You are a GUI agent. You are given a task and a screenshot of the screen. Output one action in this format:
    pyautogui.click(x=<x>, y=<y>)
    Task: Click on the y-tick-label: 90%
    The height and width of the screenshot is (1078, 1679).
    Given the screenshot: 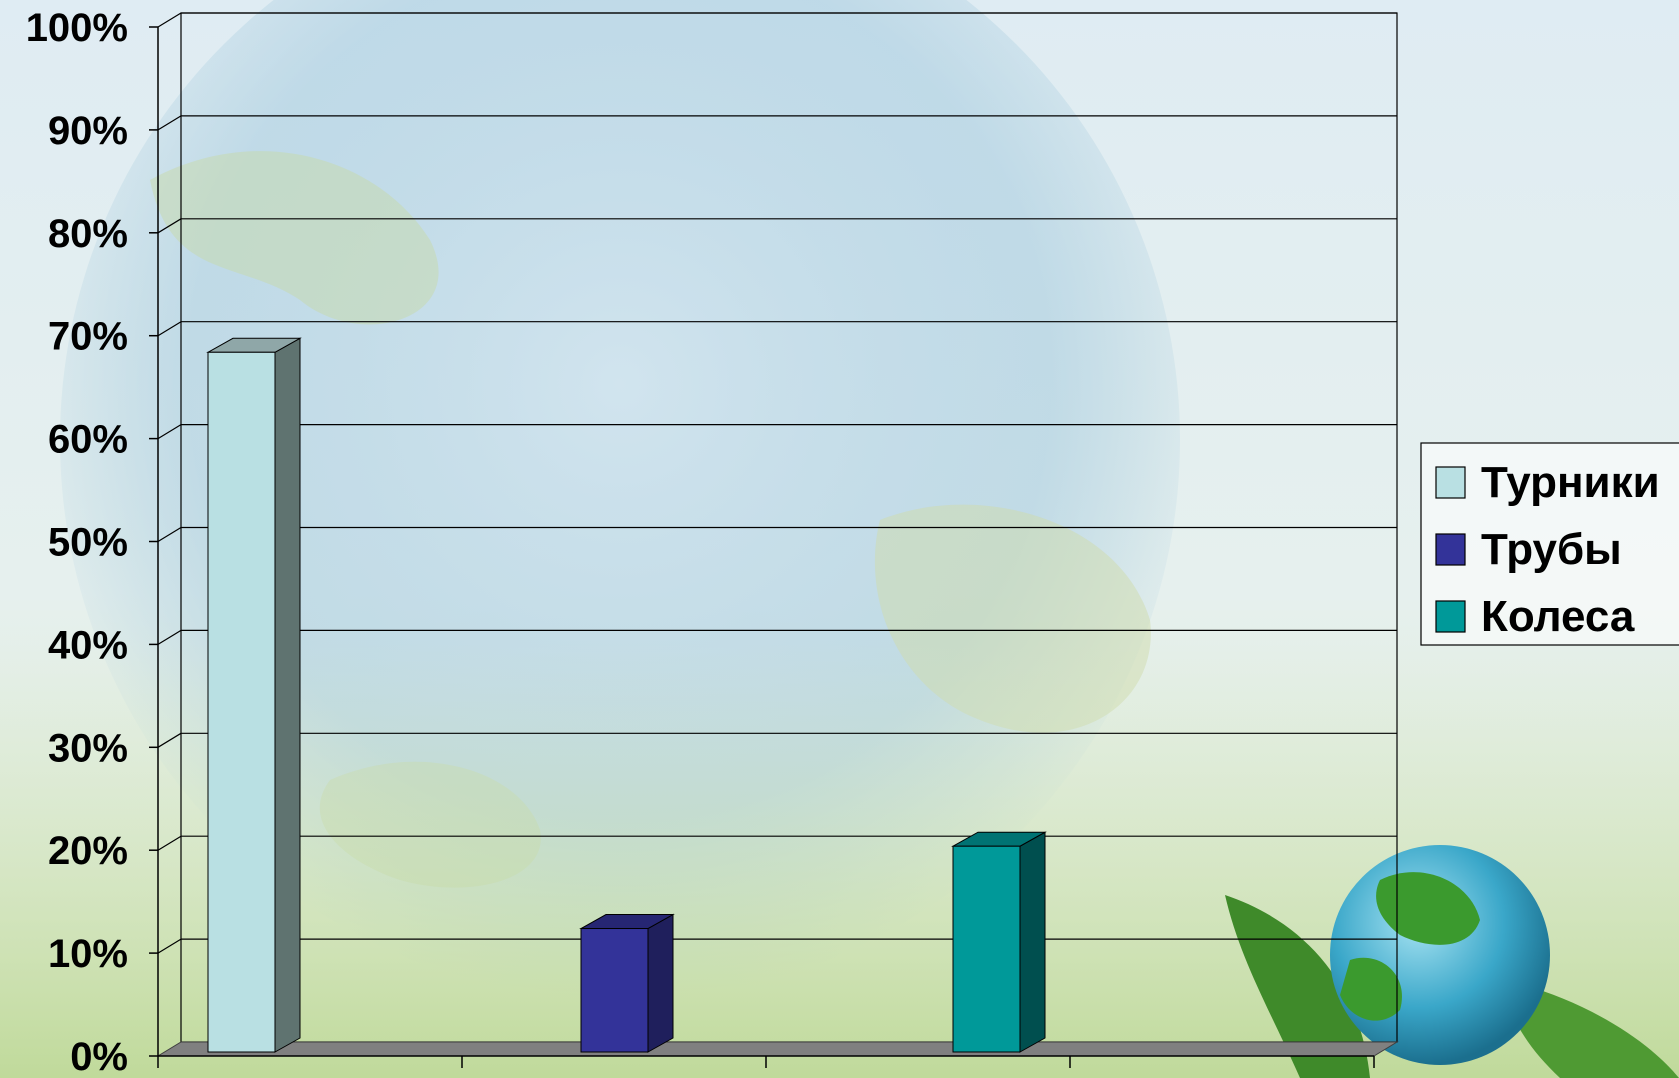 What is the action you would take?
    pyautogui.click(x=88, y=131)
    